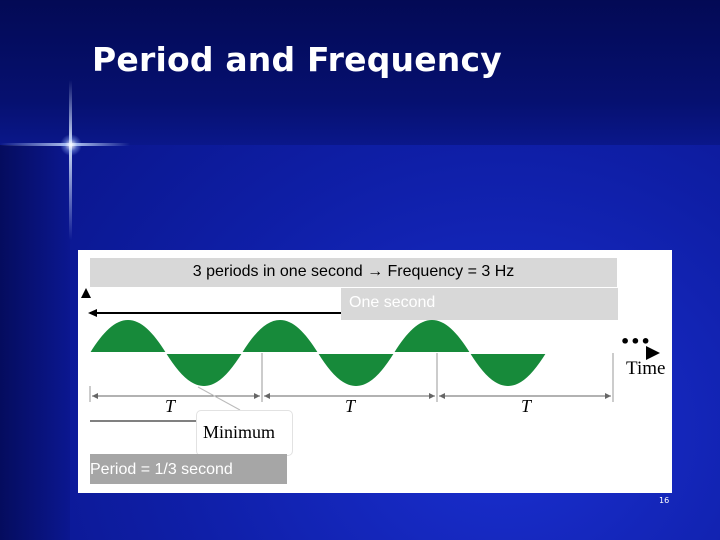  Describe the element at coordinates (392, 302) in the screenshot. I see `one-second-label: One second` at that location.